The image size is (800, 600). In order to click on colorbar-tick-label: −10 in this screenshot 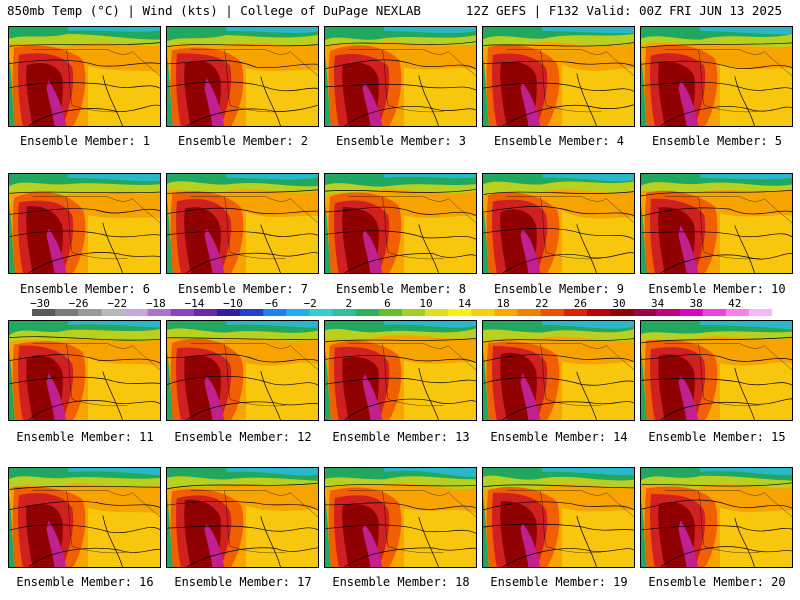, I will do `click(233, 303)`.